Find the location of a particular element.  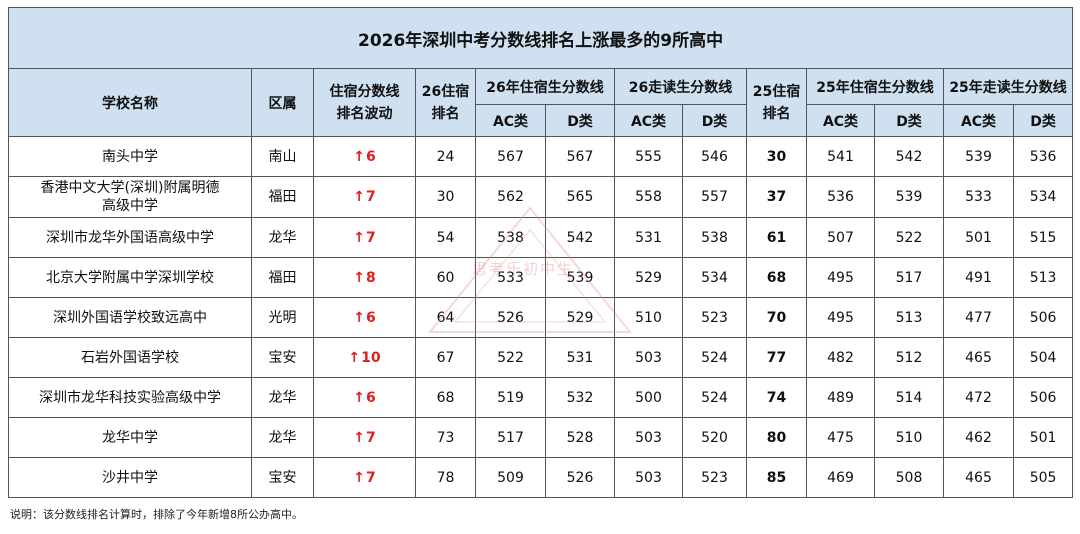

cell-res26-ac: 562 is located at coordinates (510, 197).